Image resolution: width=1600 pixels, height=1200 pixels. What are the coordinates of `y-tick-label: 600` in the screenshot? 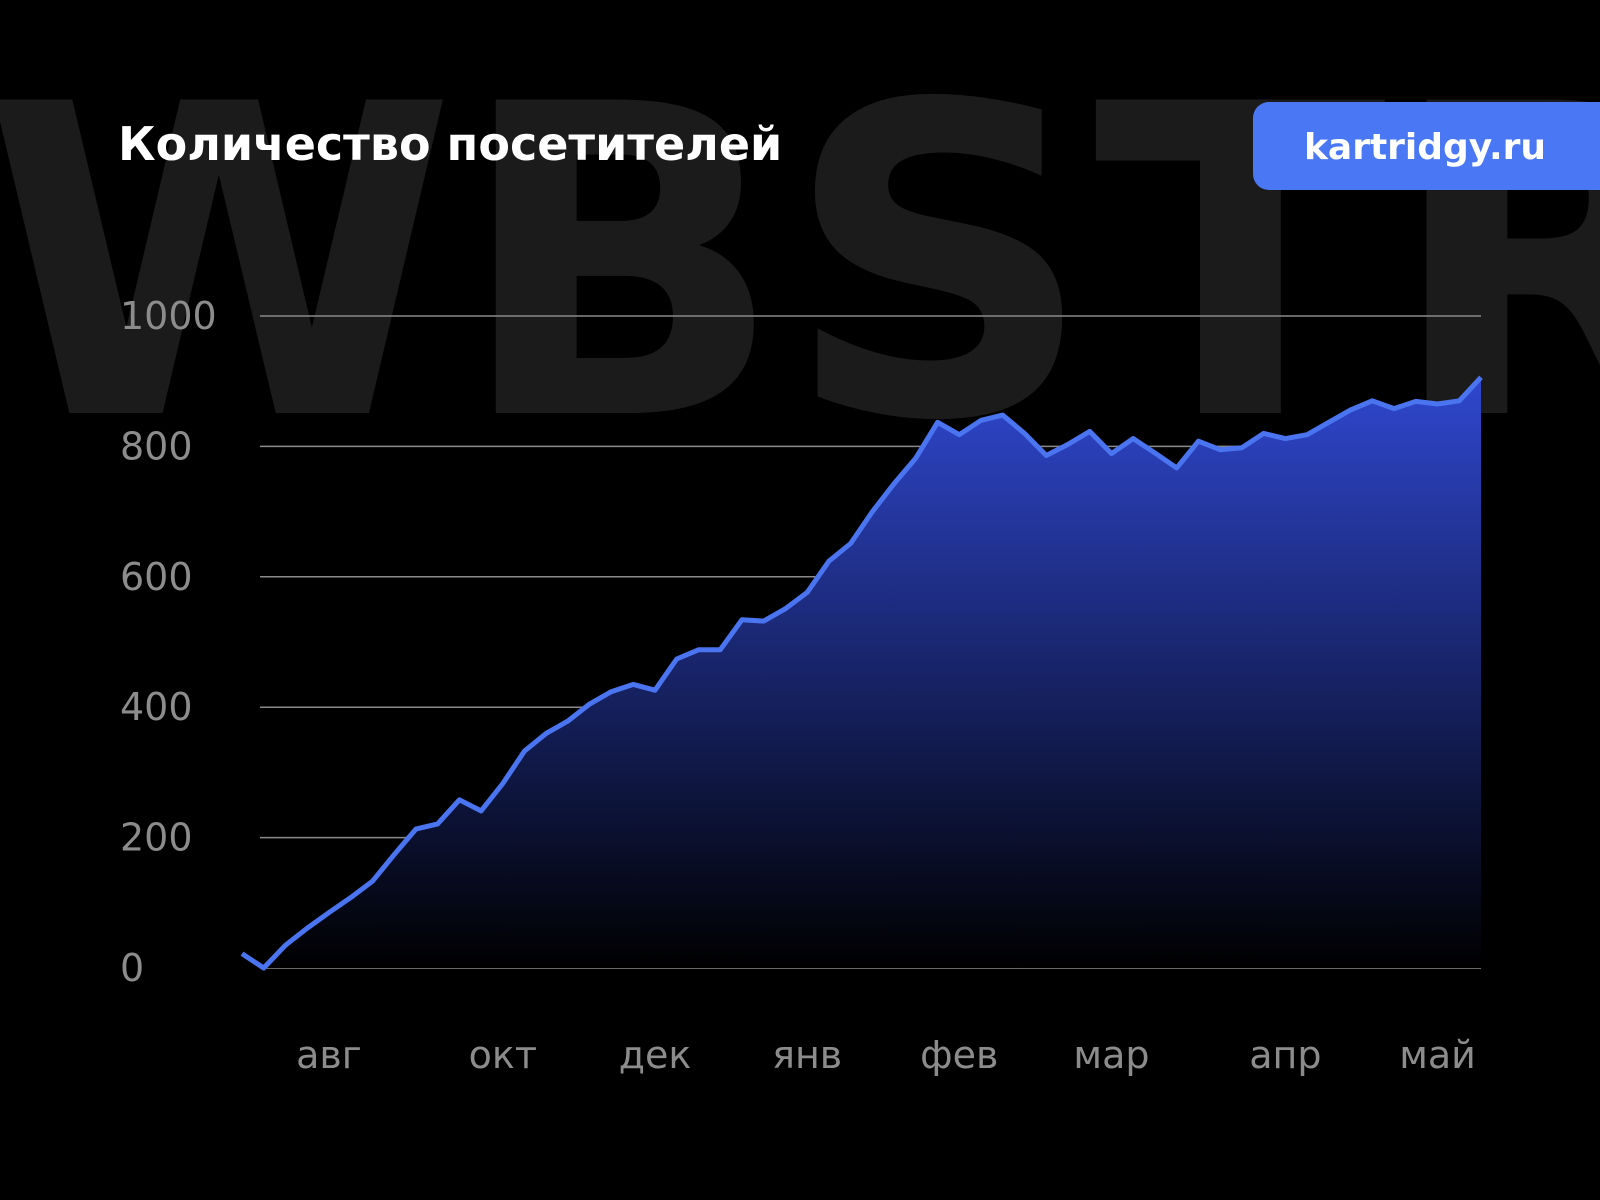 It's located at (156, 577).